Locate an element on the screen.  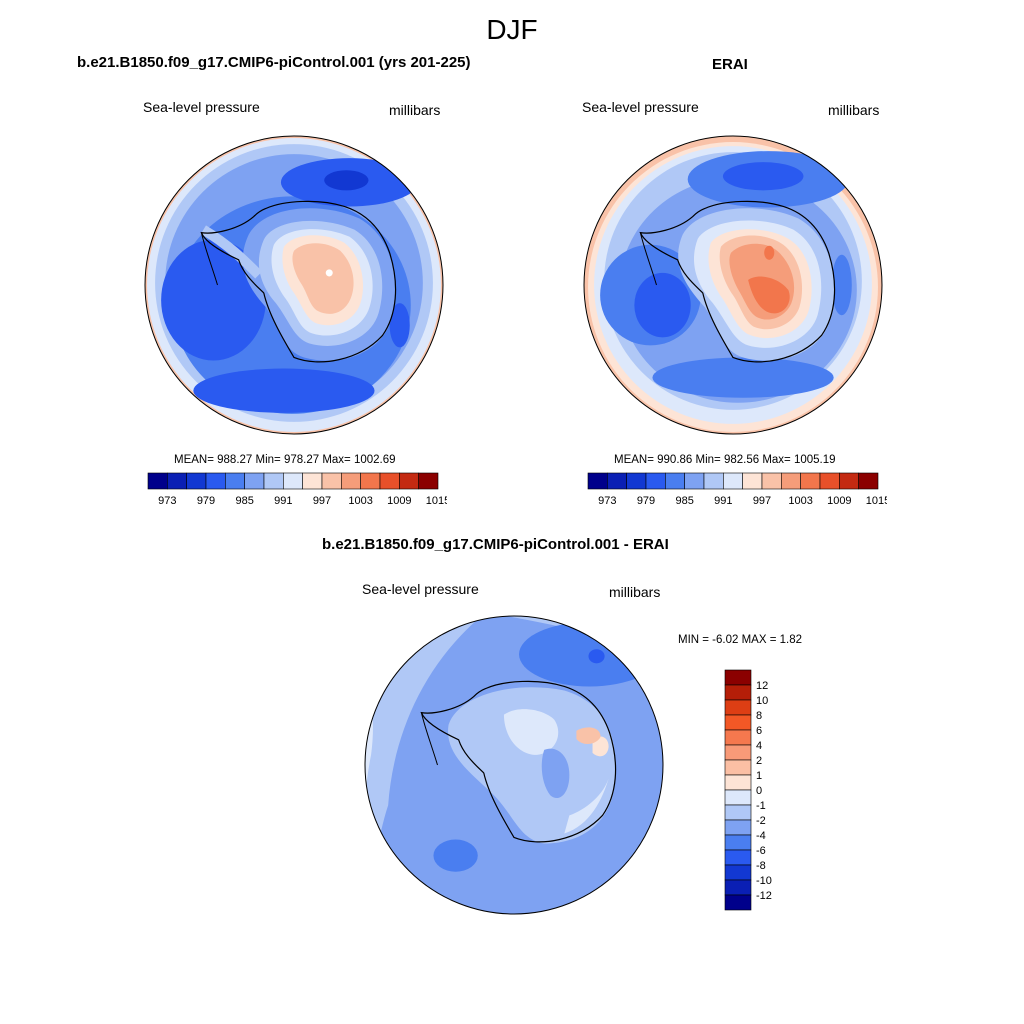
diff-colorbar is located at coordinates (738, 790).